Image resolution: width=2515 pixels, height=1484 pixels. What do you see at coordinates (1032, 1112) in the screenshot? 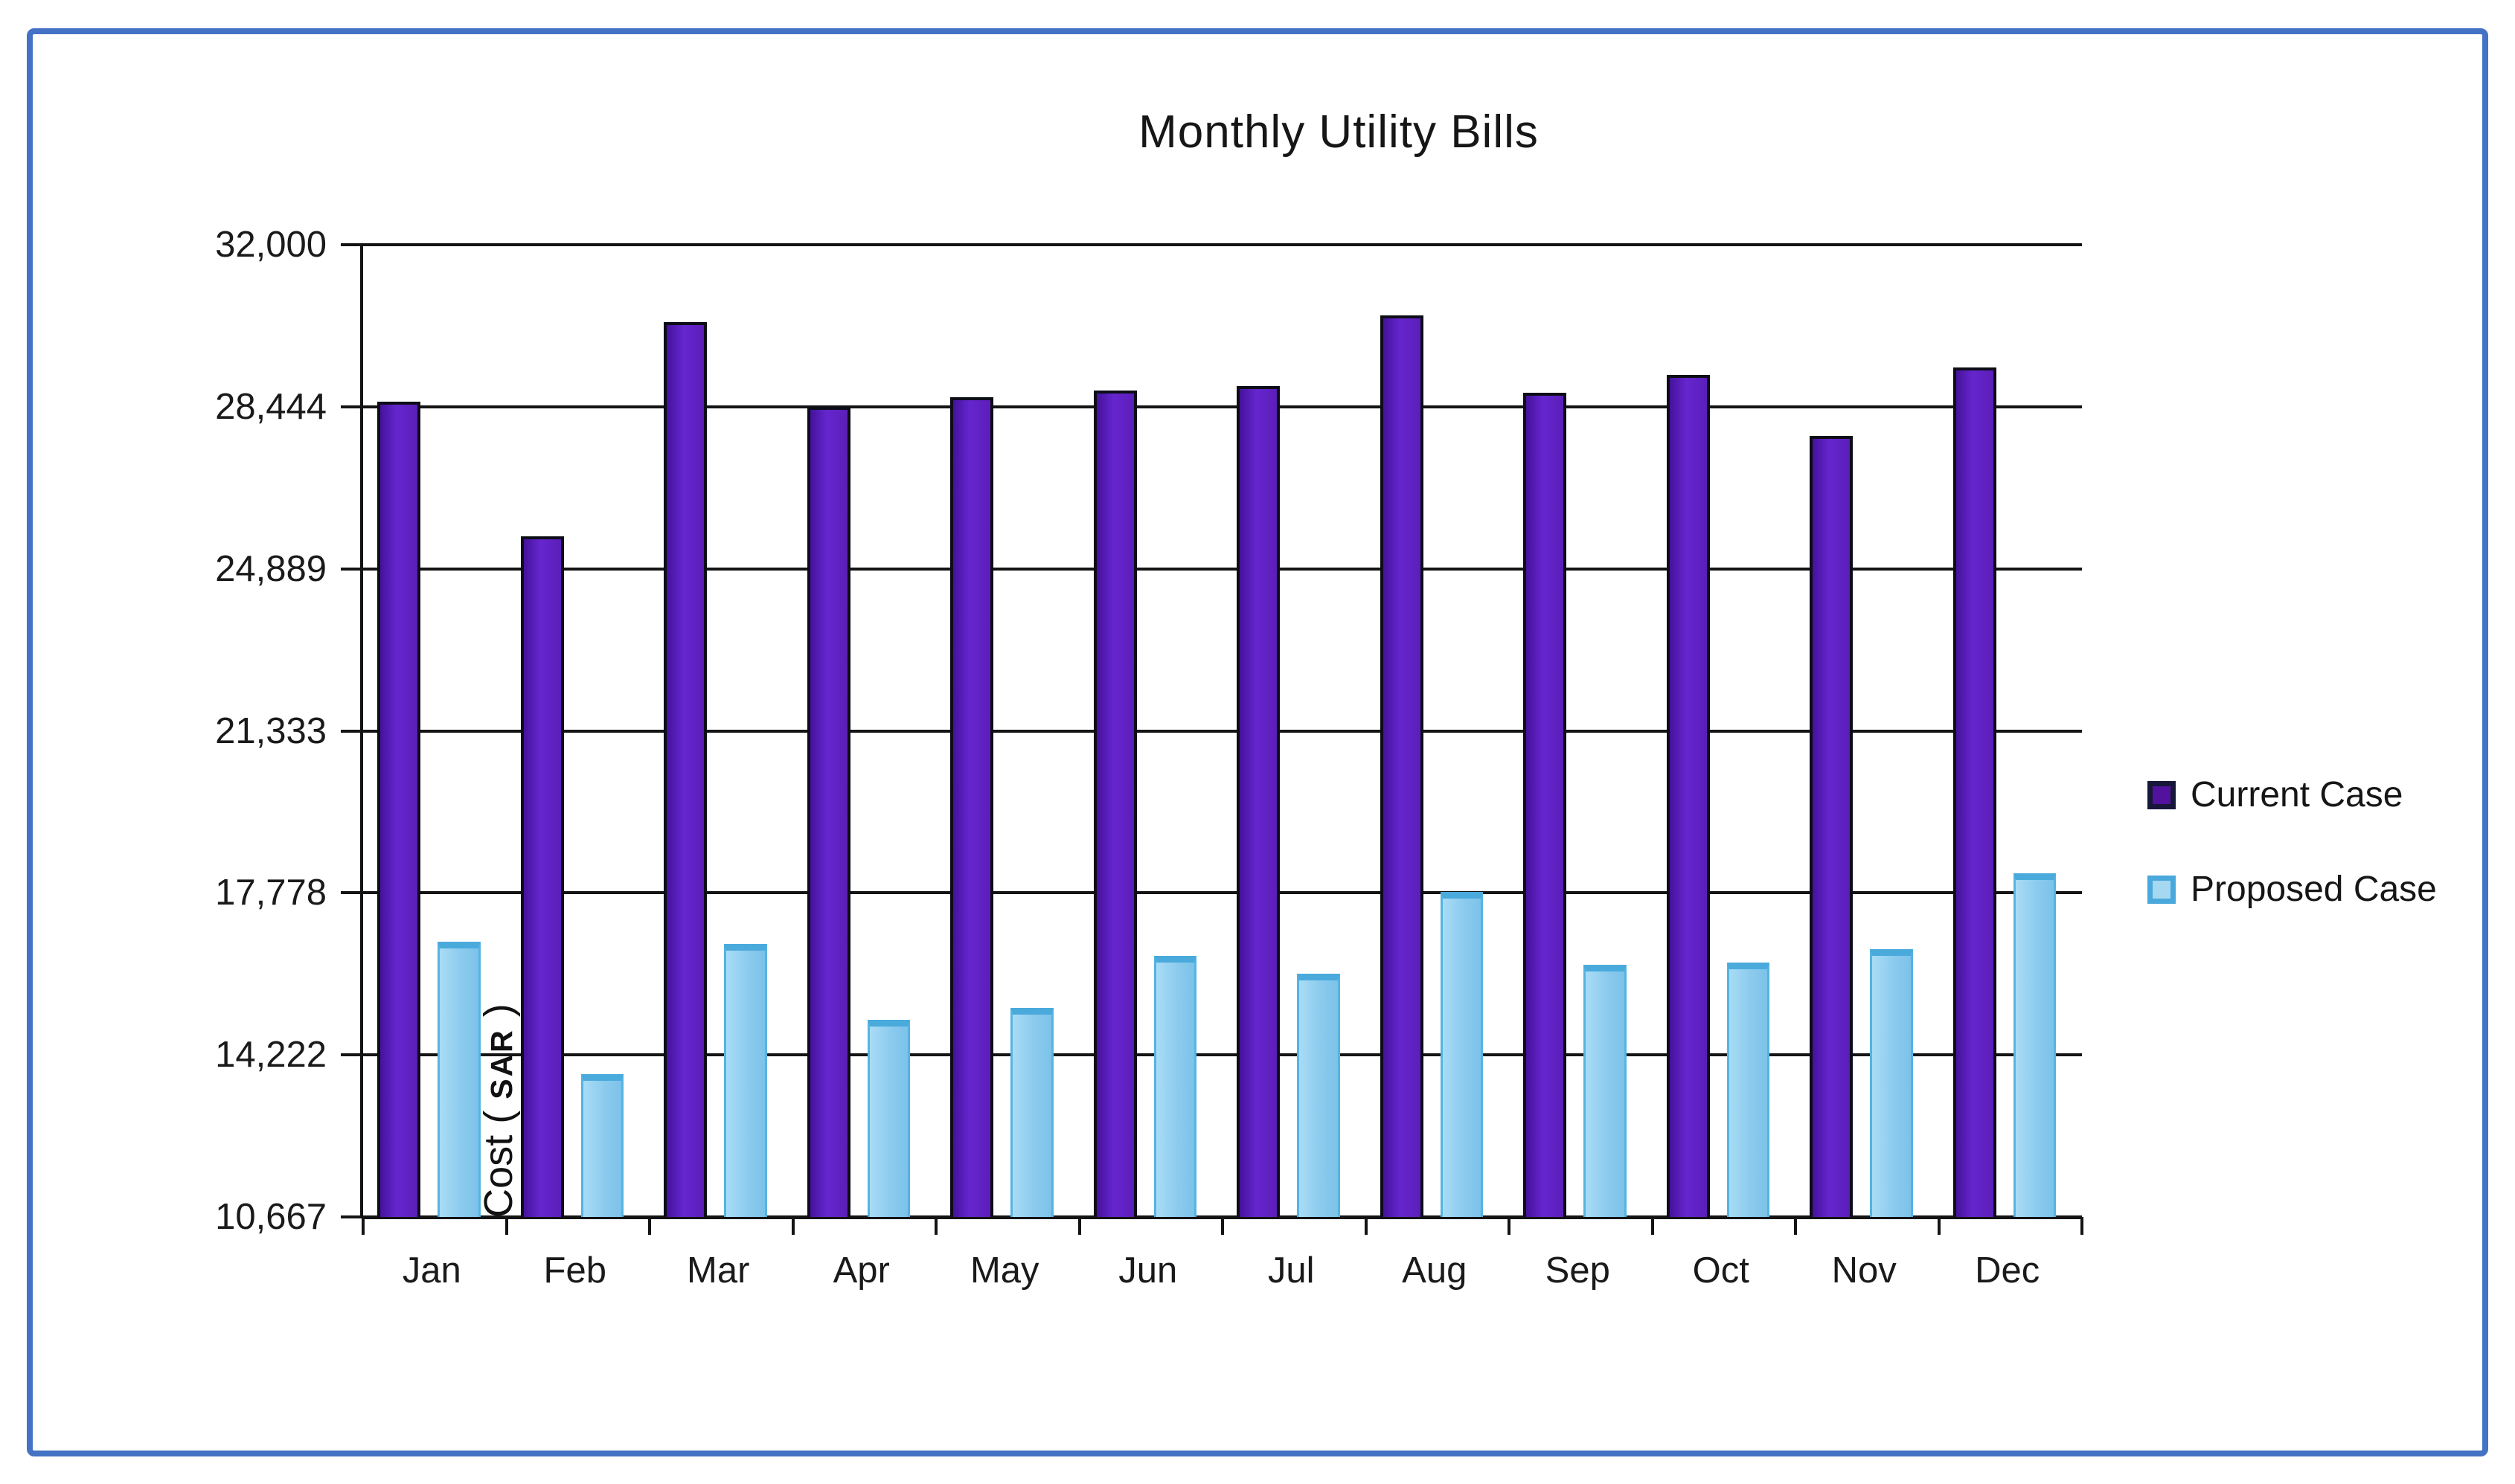
I see `bar-proposed-case-may` at bounding box center [1032, 1112].